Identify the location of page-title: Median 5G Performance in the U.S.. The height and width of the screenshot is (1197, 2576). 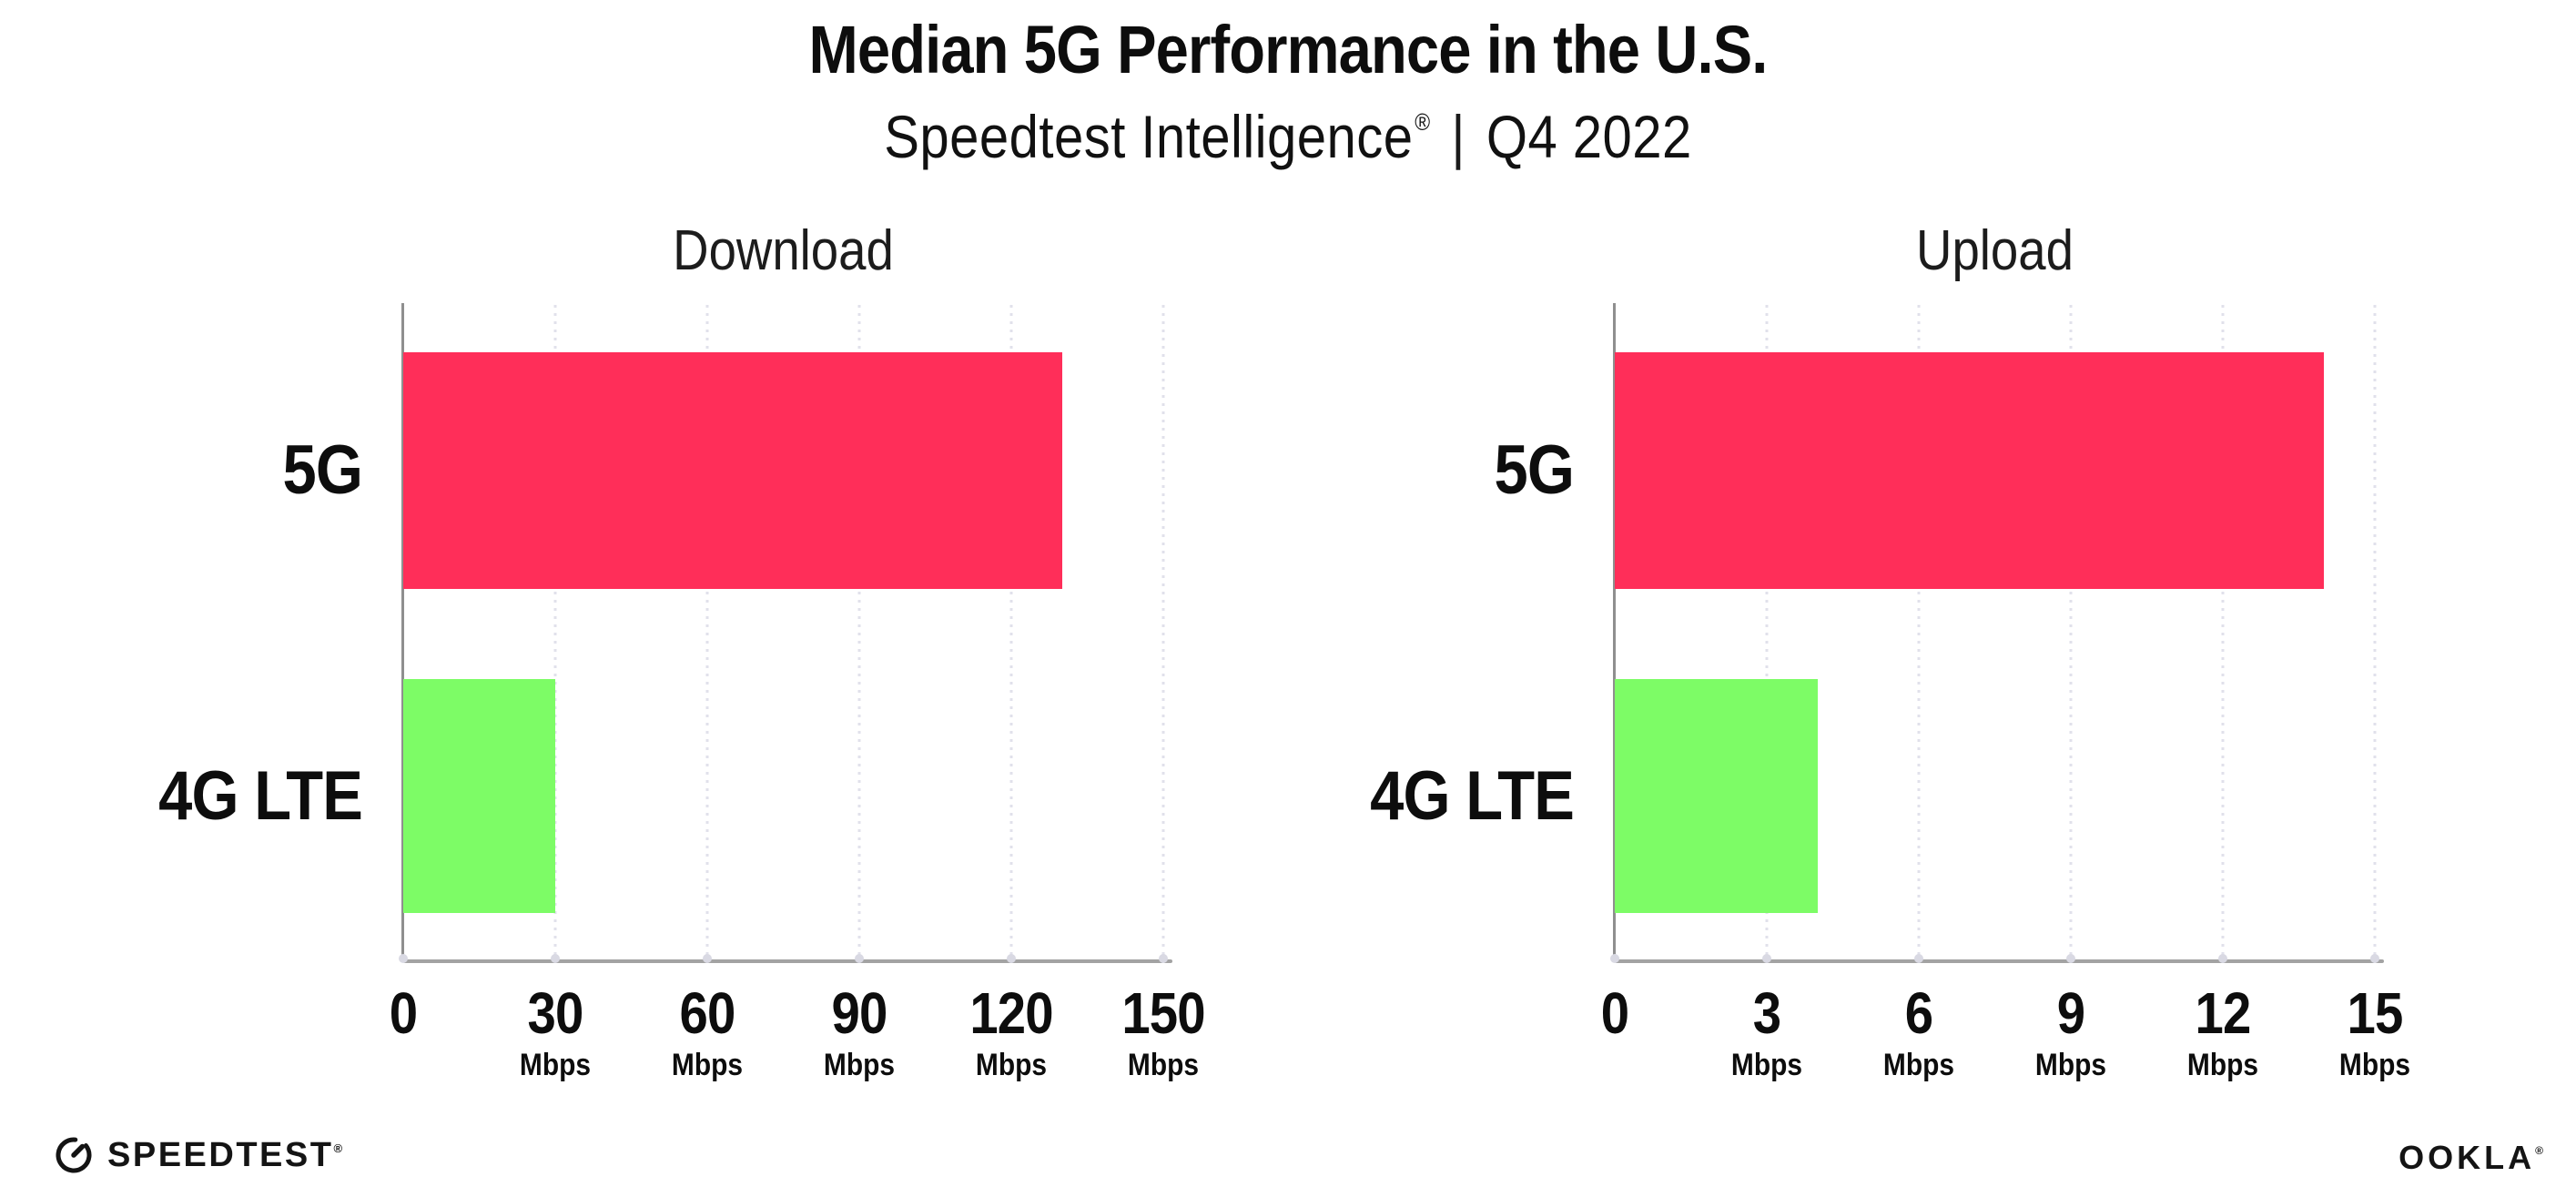
(1288, 49).